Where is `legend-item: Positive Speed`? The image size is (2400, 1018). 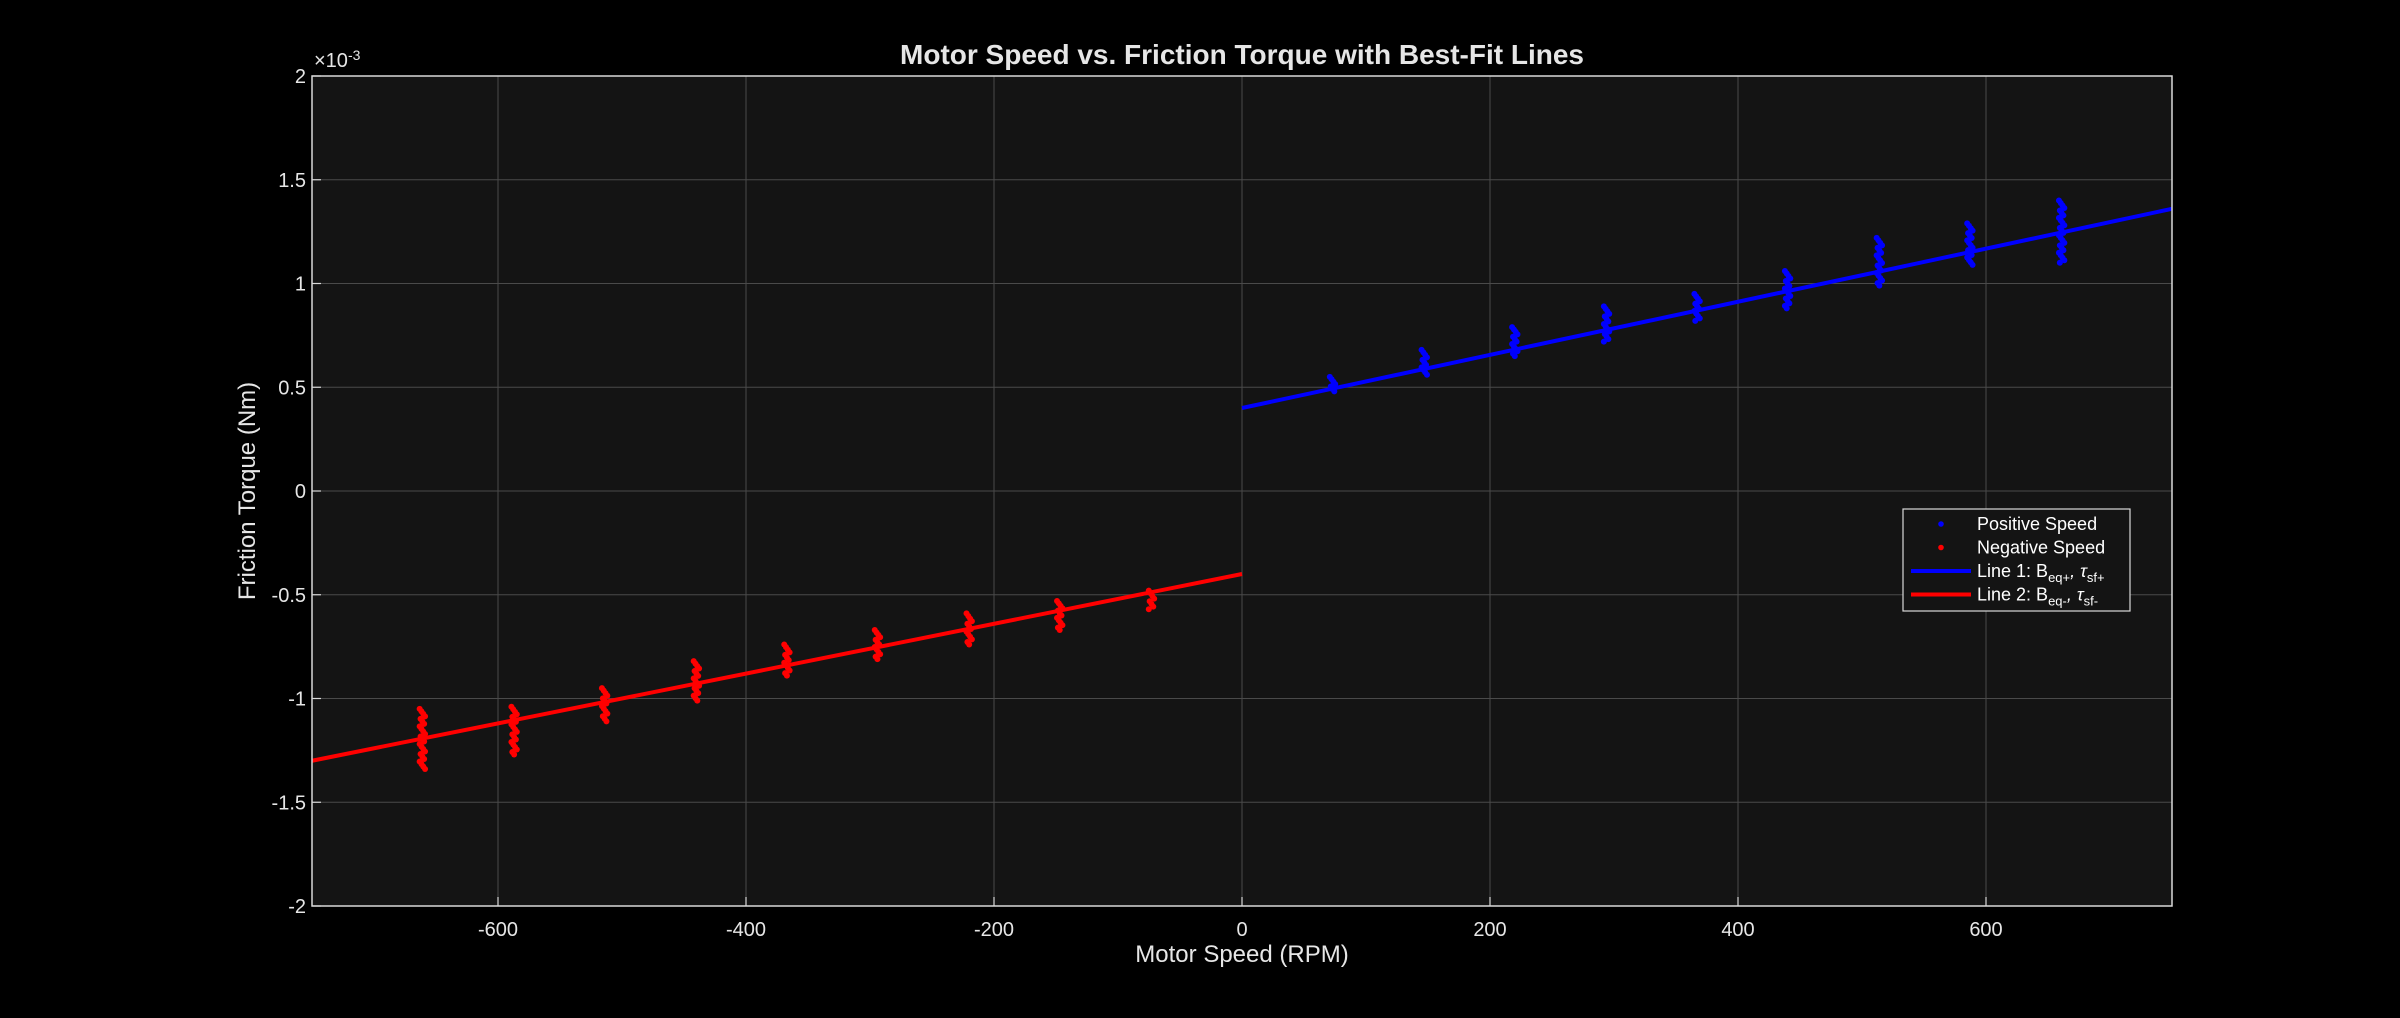 legend-item: Positive Speed is located at coordinates (2017, 524).